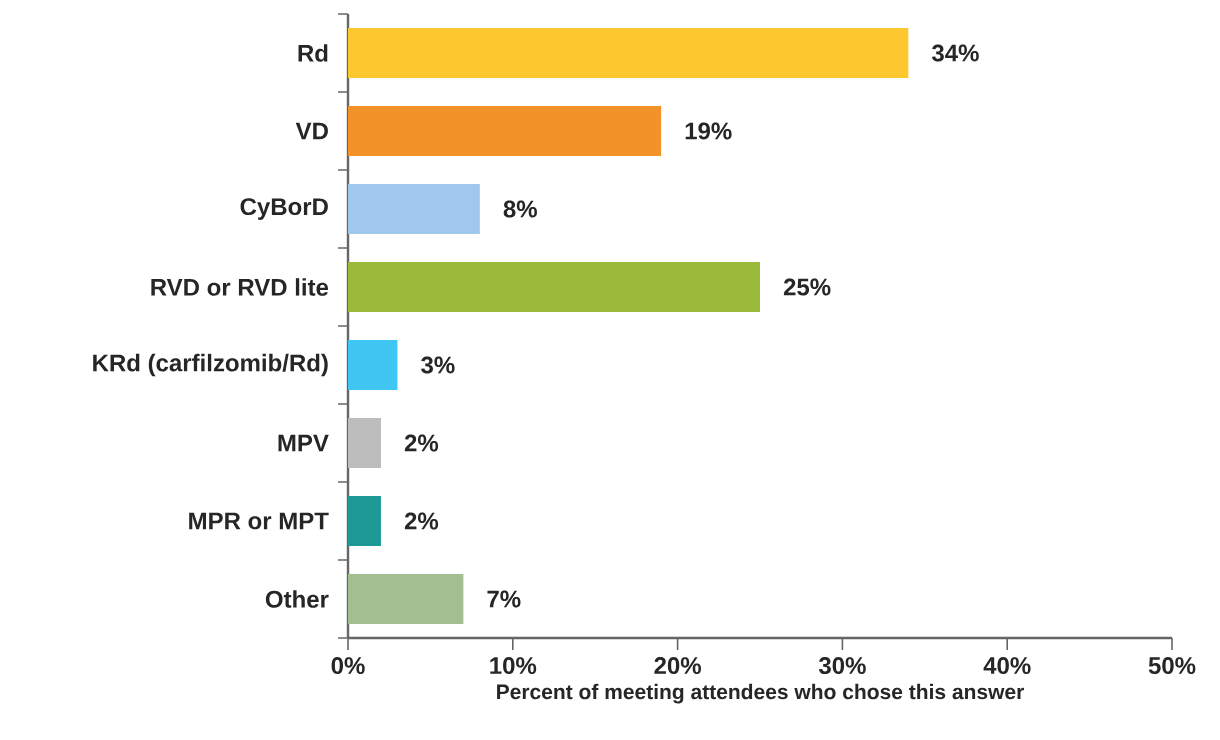  I want to click on y-tick-label: RVD or RVD lite, so click(240, 287).